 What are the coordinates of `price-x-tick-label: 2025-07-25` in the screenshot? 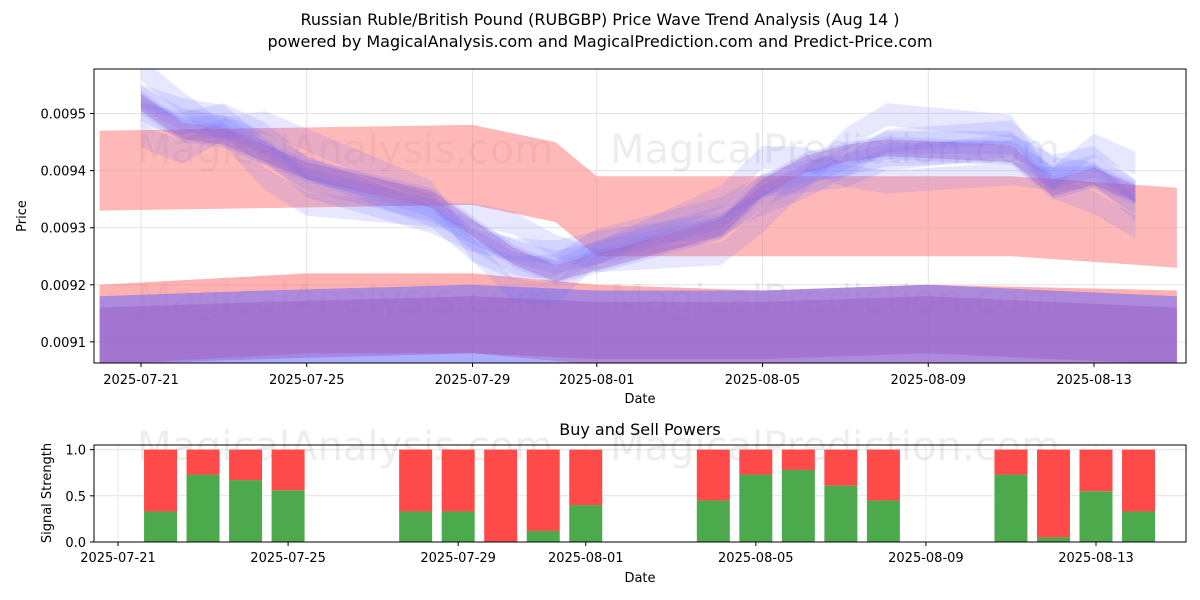 It's located at (307, 380).